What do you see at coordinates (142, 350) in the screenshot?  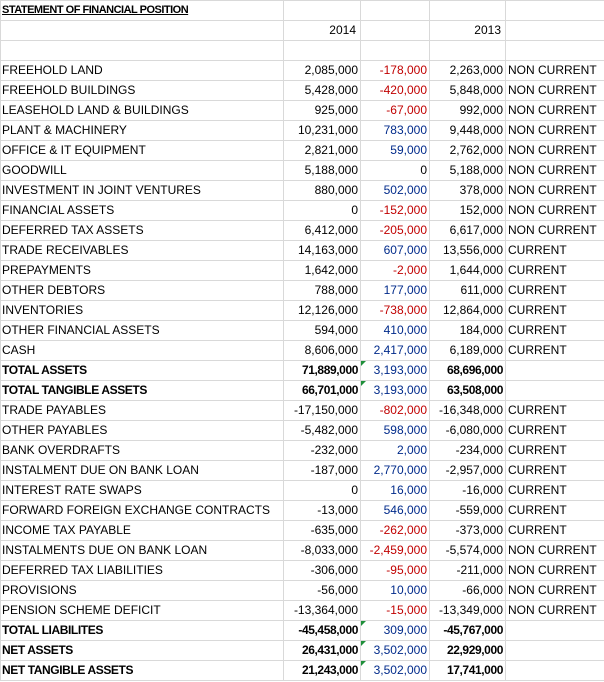 I see `line-item-label: CASH` at bounding box center [142, 350].